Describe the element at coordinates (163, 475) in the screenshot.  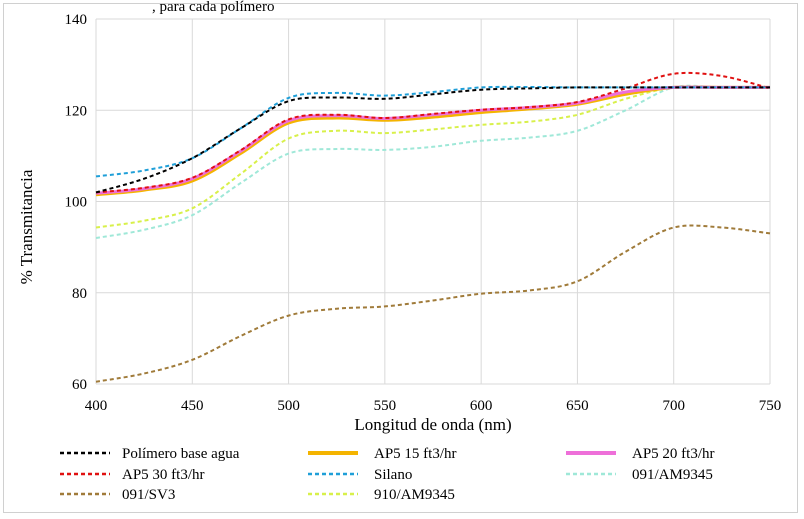
I see `legend-label: AP5 30 ft3/hr` at that location.